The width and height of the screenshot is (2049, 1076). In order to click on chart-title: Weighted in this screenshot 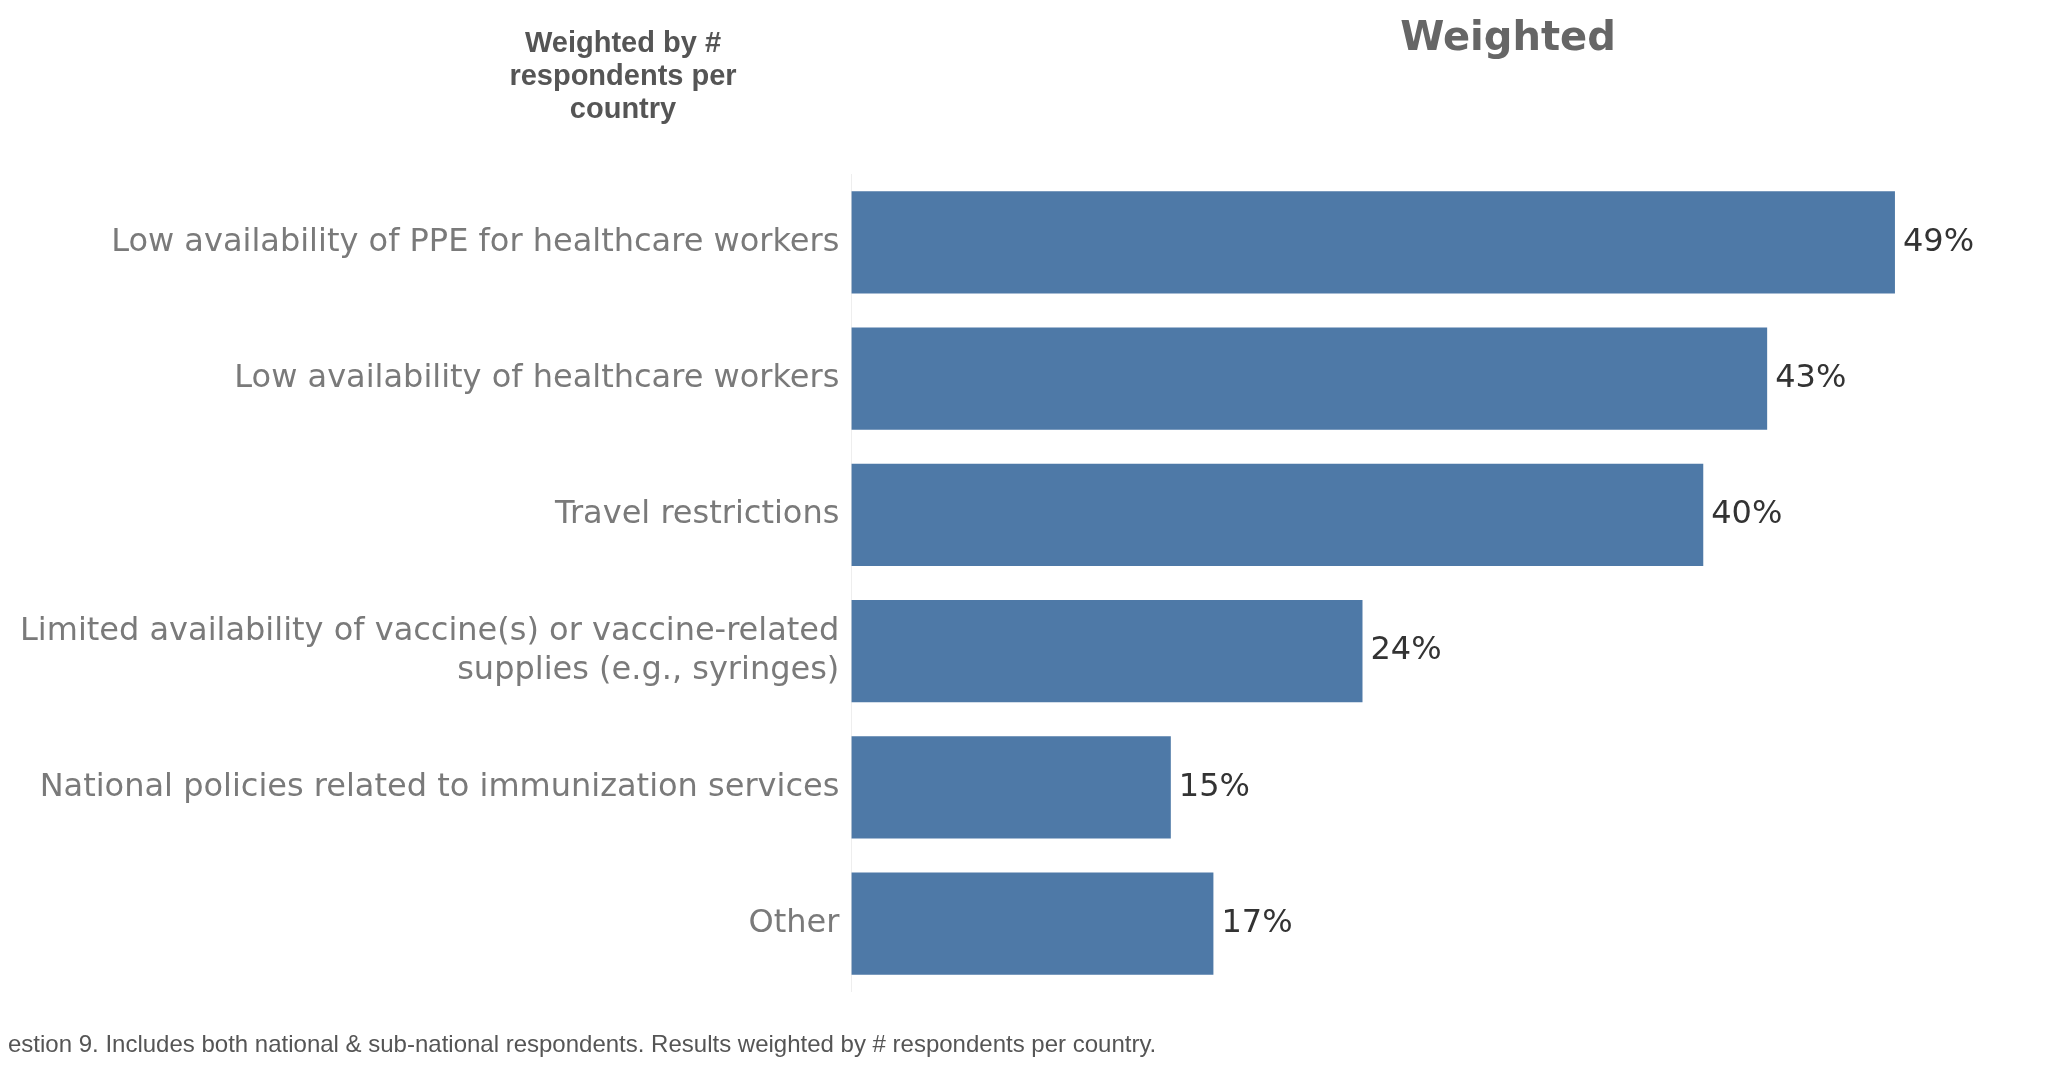, I will do `click(1508, 36)`.